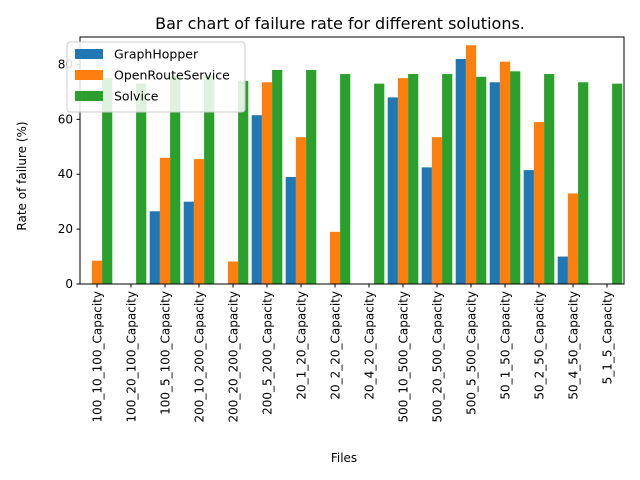 The image size is (640, 480). Describe the element at coordinates (617, 183) in the screenshot. I see `bar-solvice-5_1_5_Capacity` at that location.